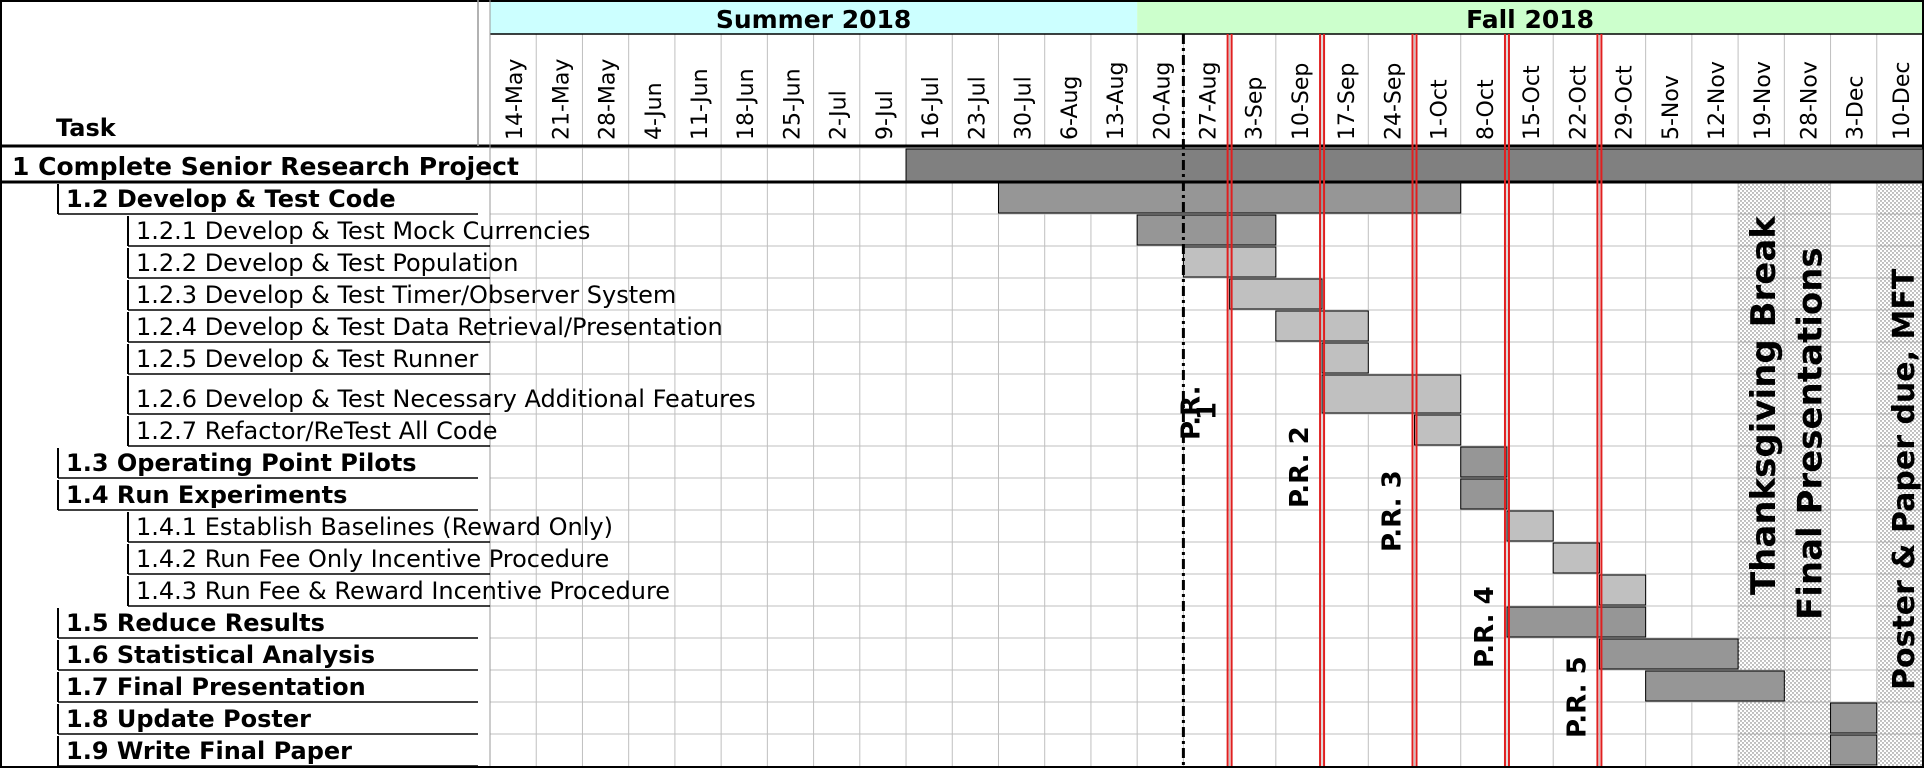  Describe the element at coordinates (561, 99) in the screenshot. I see `week-tick-label: 21-May` at that location.